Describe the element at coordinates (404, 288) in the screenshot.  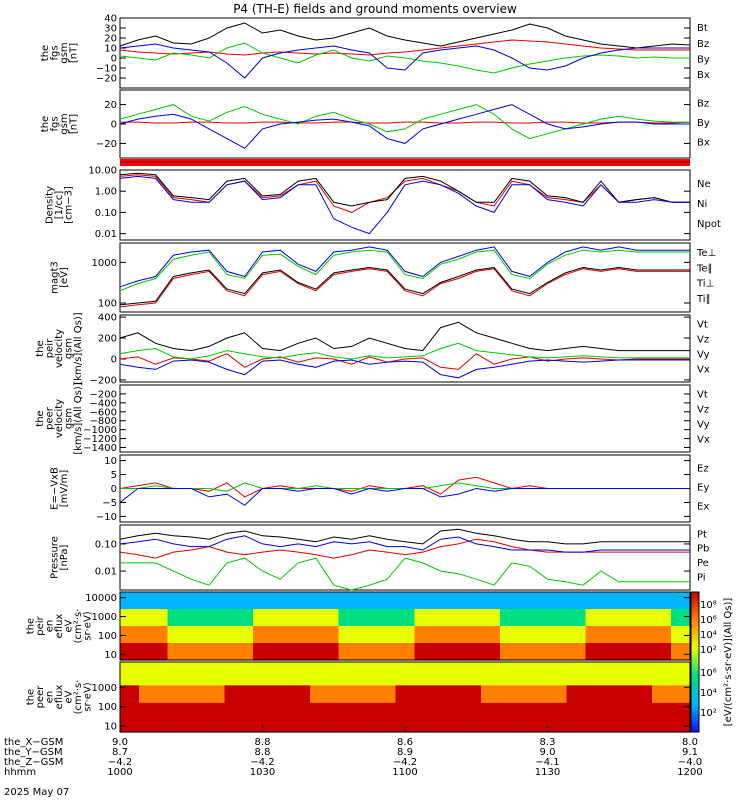
I see `series-line` at that location.